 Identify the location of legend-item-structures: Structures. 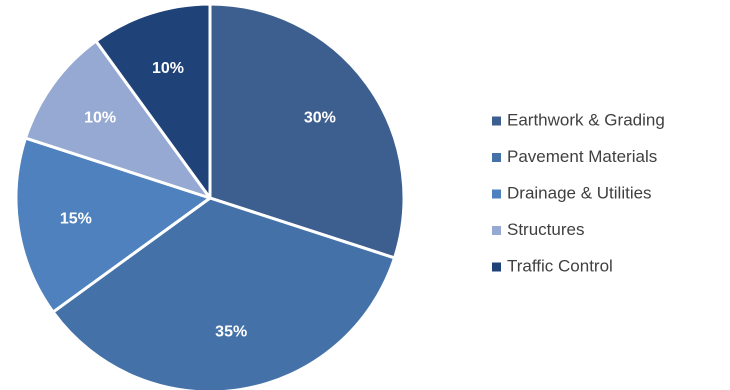
(538, 229).